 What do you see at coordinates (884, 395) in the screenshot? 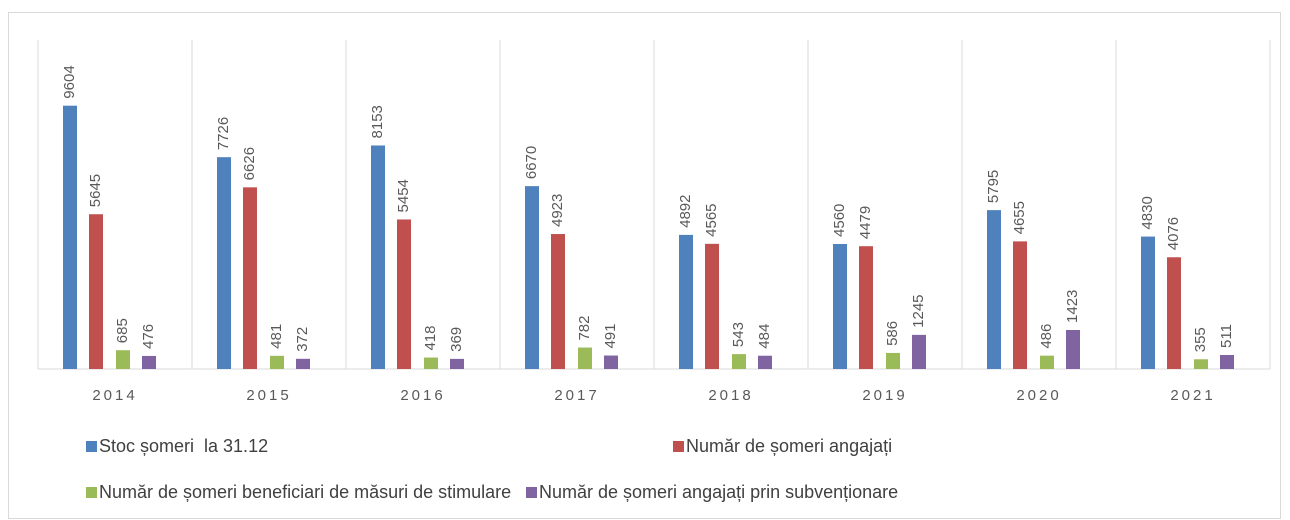
I see `x-tick-label: 2019` at bounding box center [884, 395].